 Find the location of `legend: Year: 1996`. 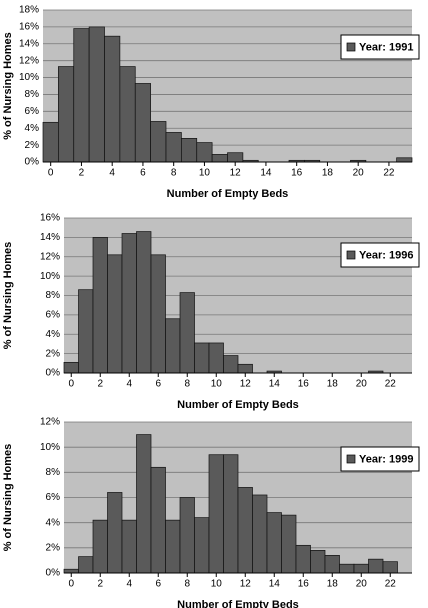

legend: Year: 1996 is located at coordinates (380, 255).